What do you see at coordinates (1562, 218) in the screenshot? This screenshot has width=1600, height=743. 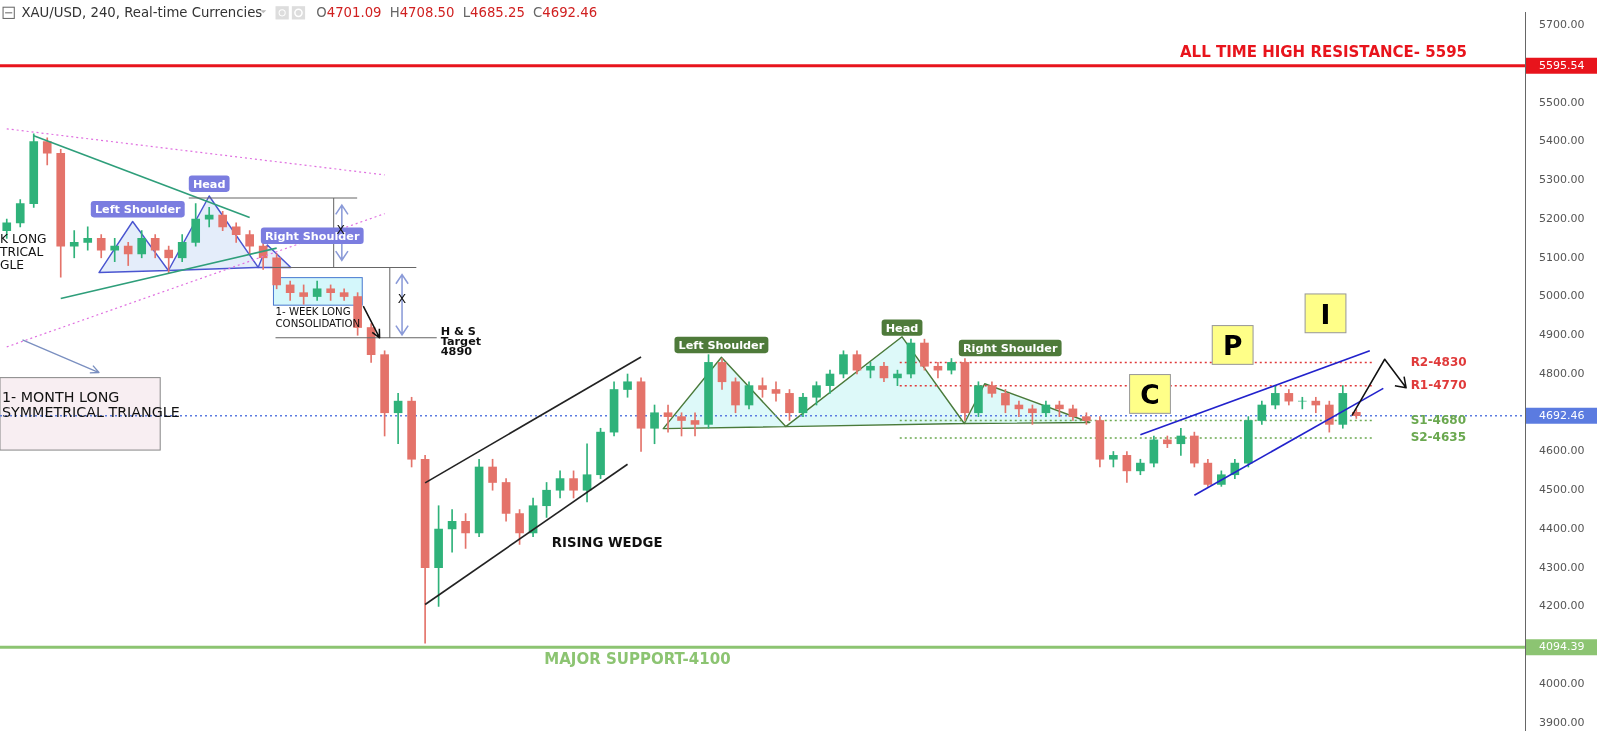 I see `y-tick-label: 5200.00` at bounding box center [1562, 218].